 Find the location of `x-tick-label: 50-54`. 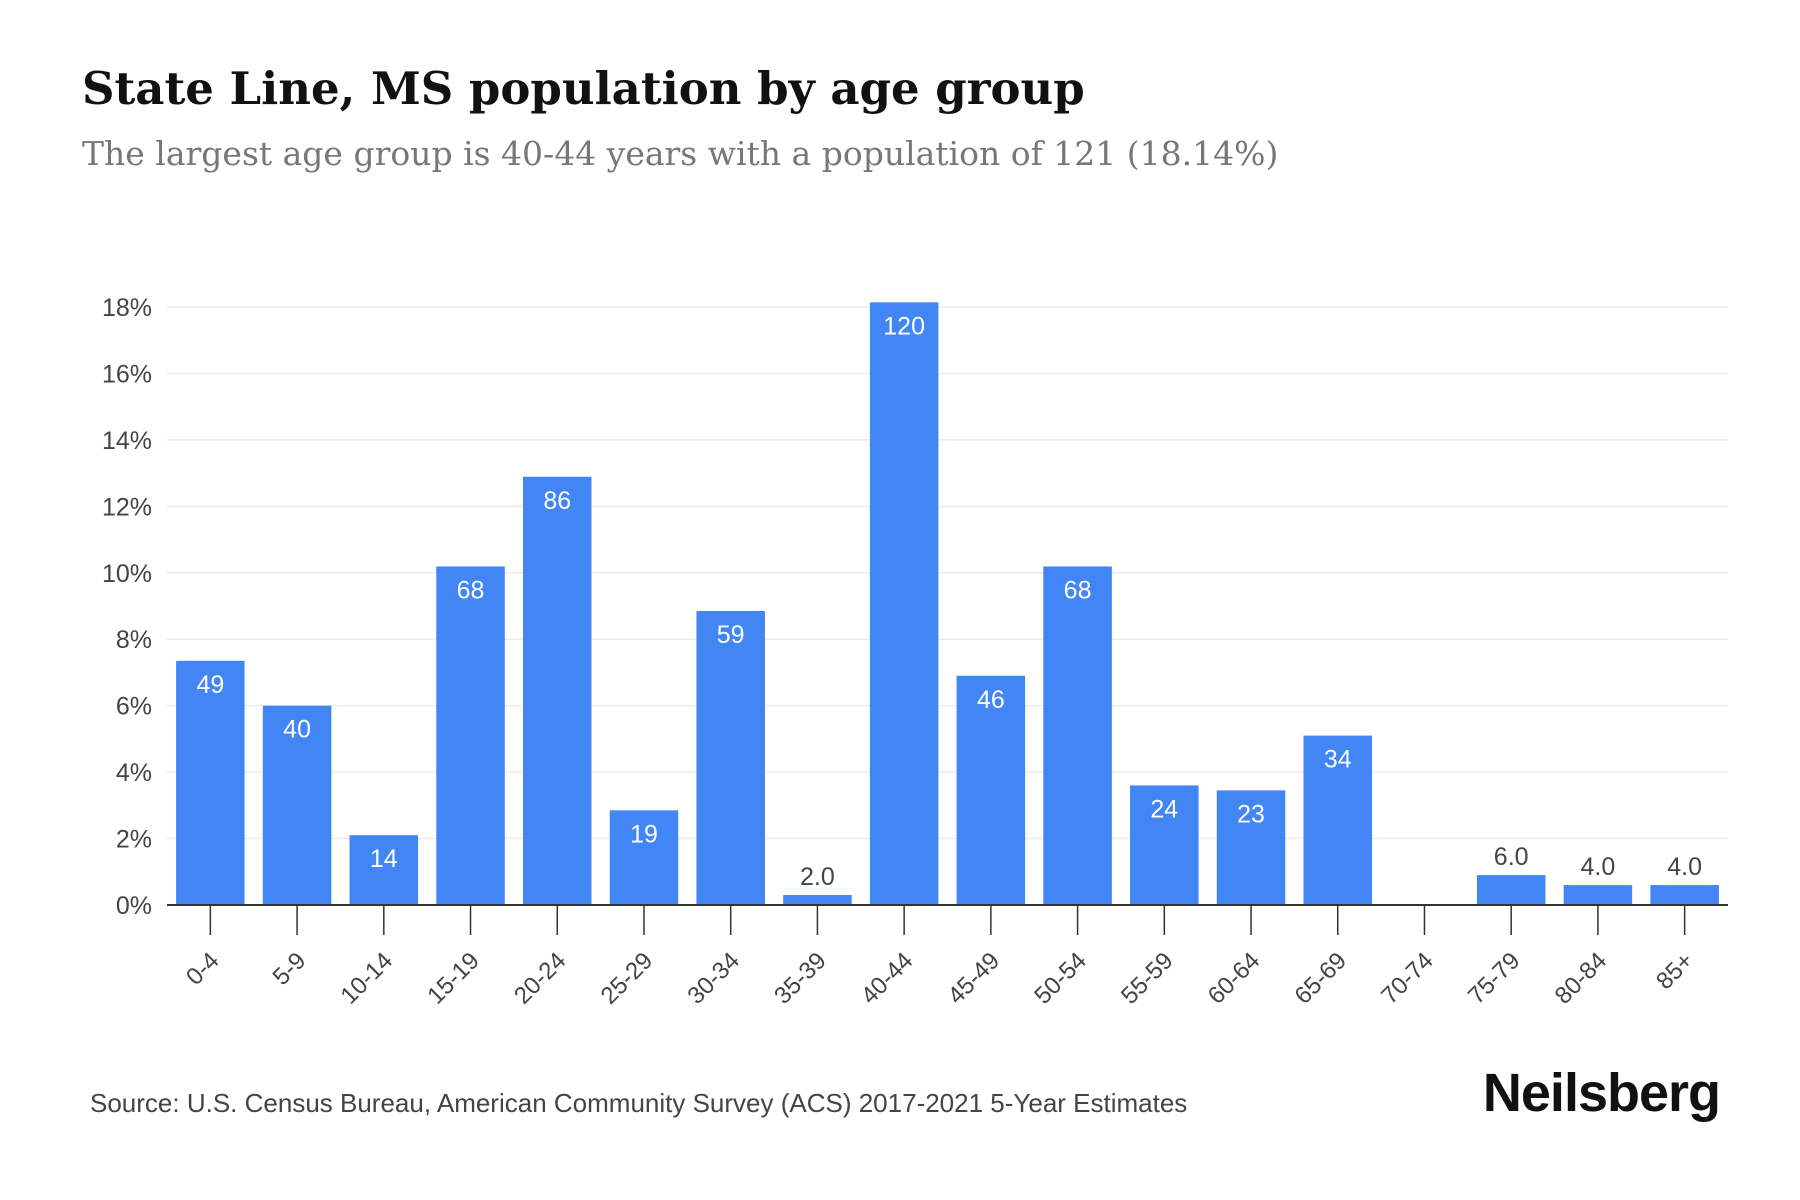

x-tick-label: 50-54 is located at coordinates (1060, 978).